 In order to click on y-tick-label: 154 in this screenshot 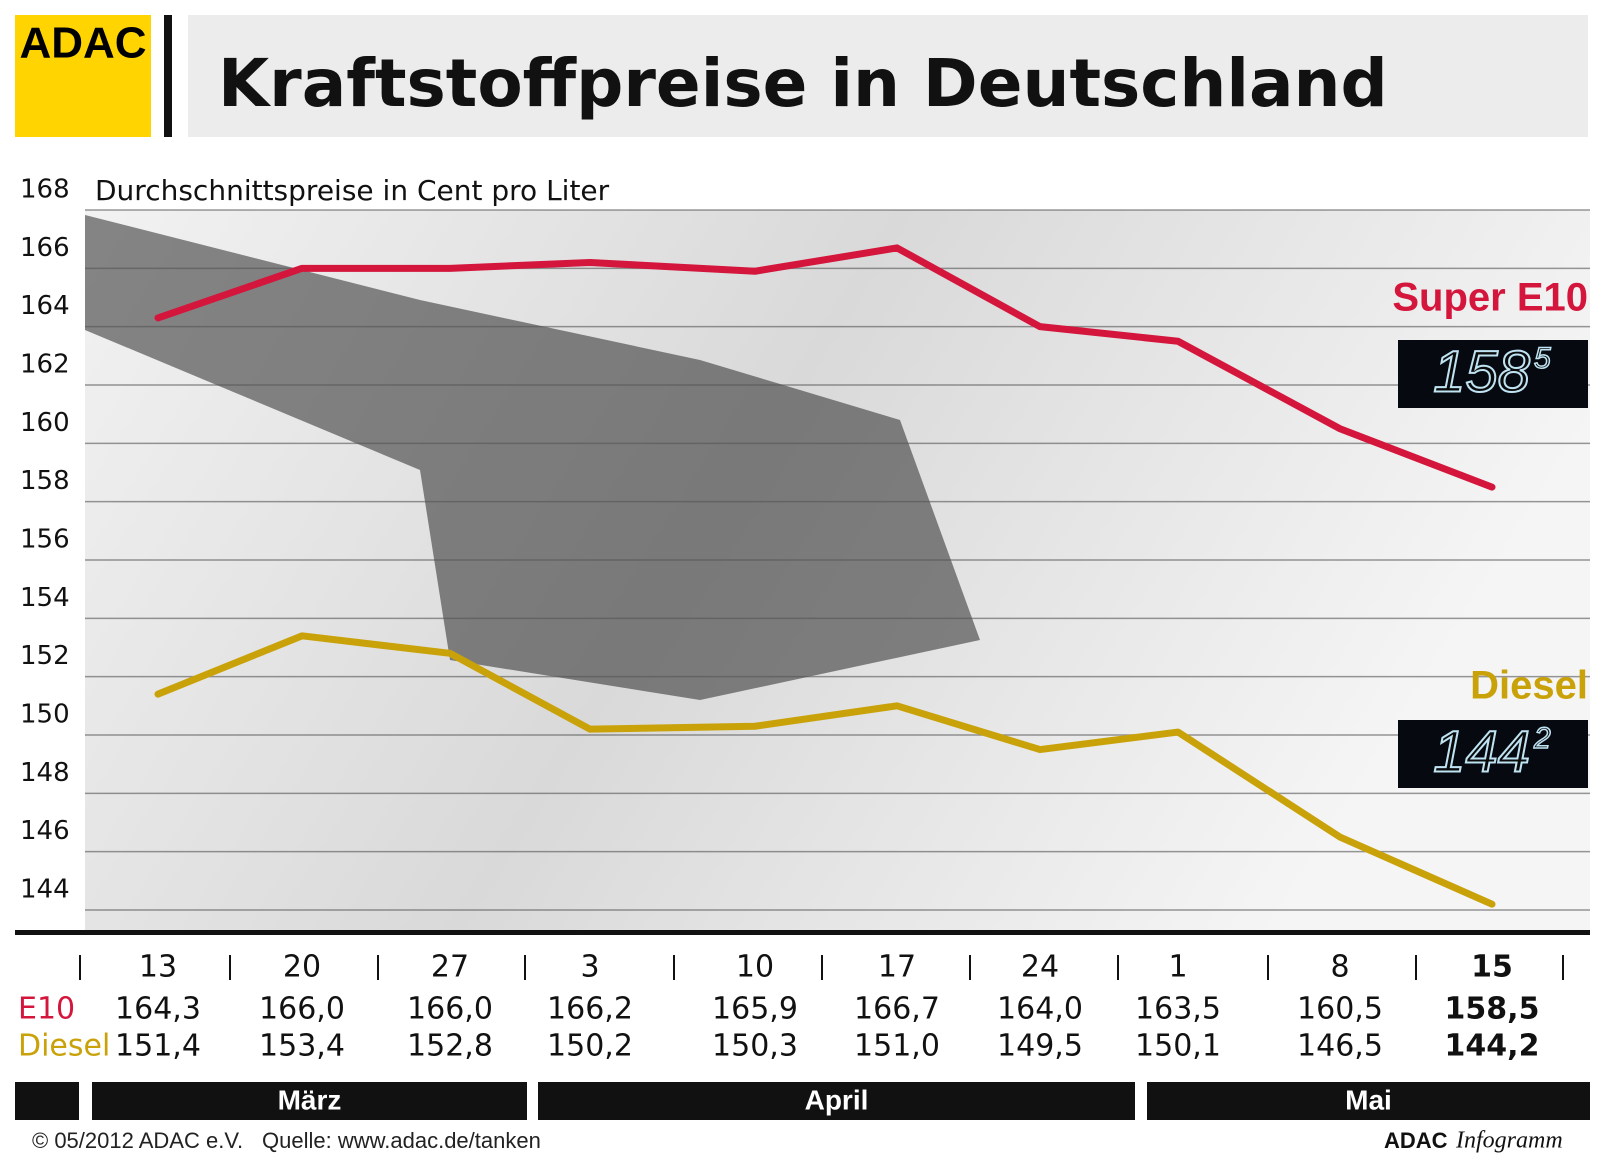, I will do `click(45, 598)`.